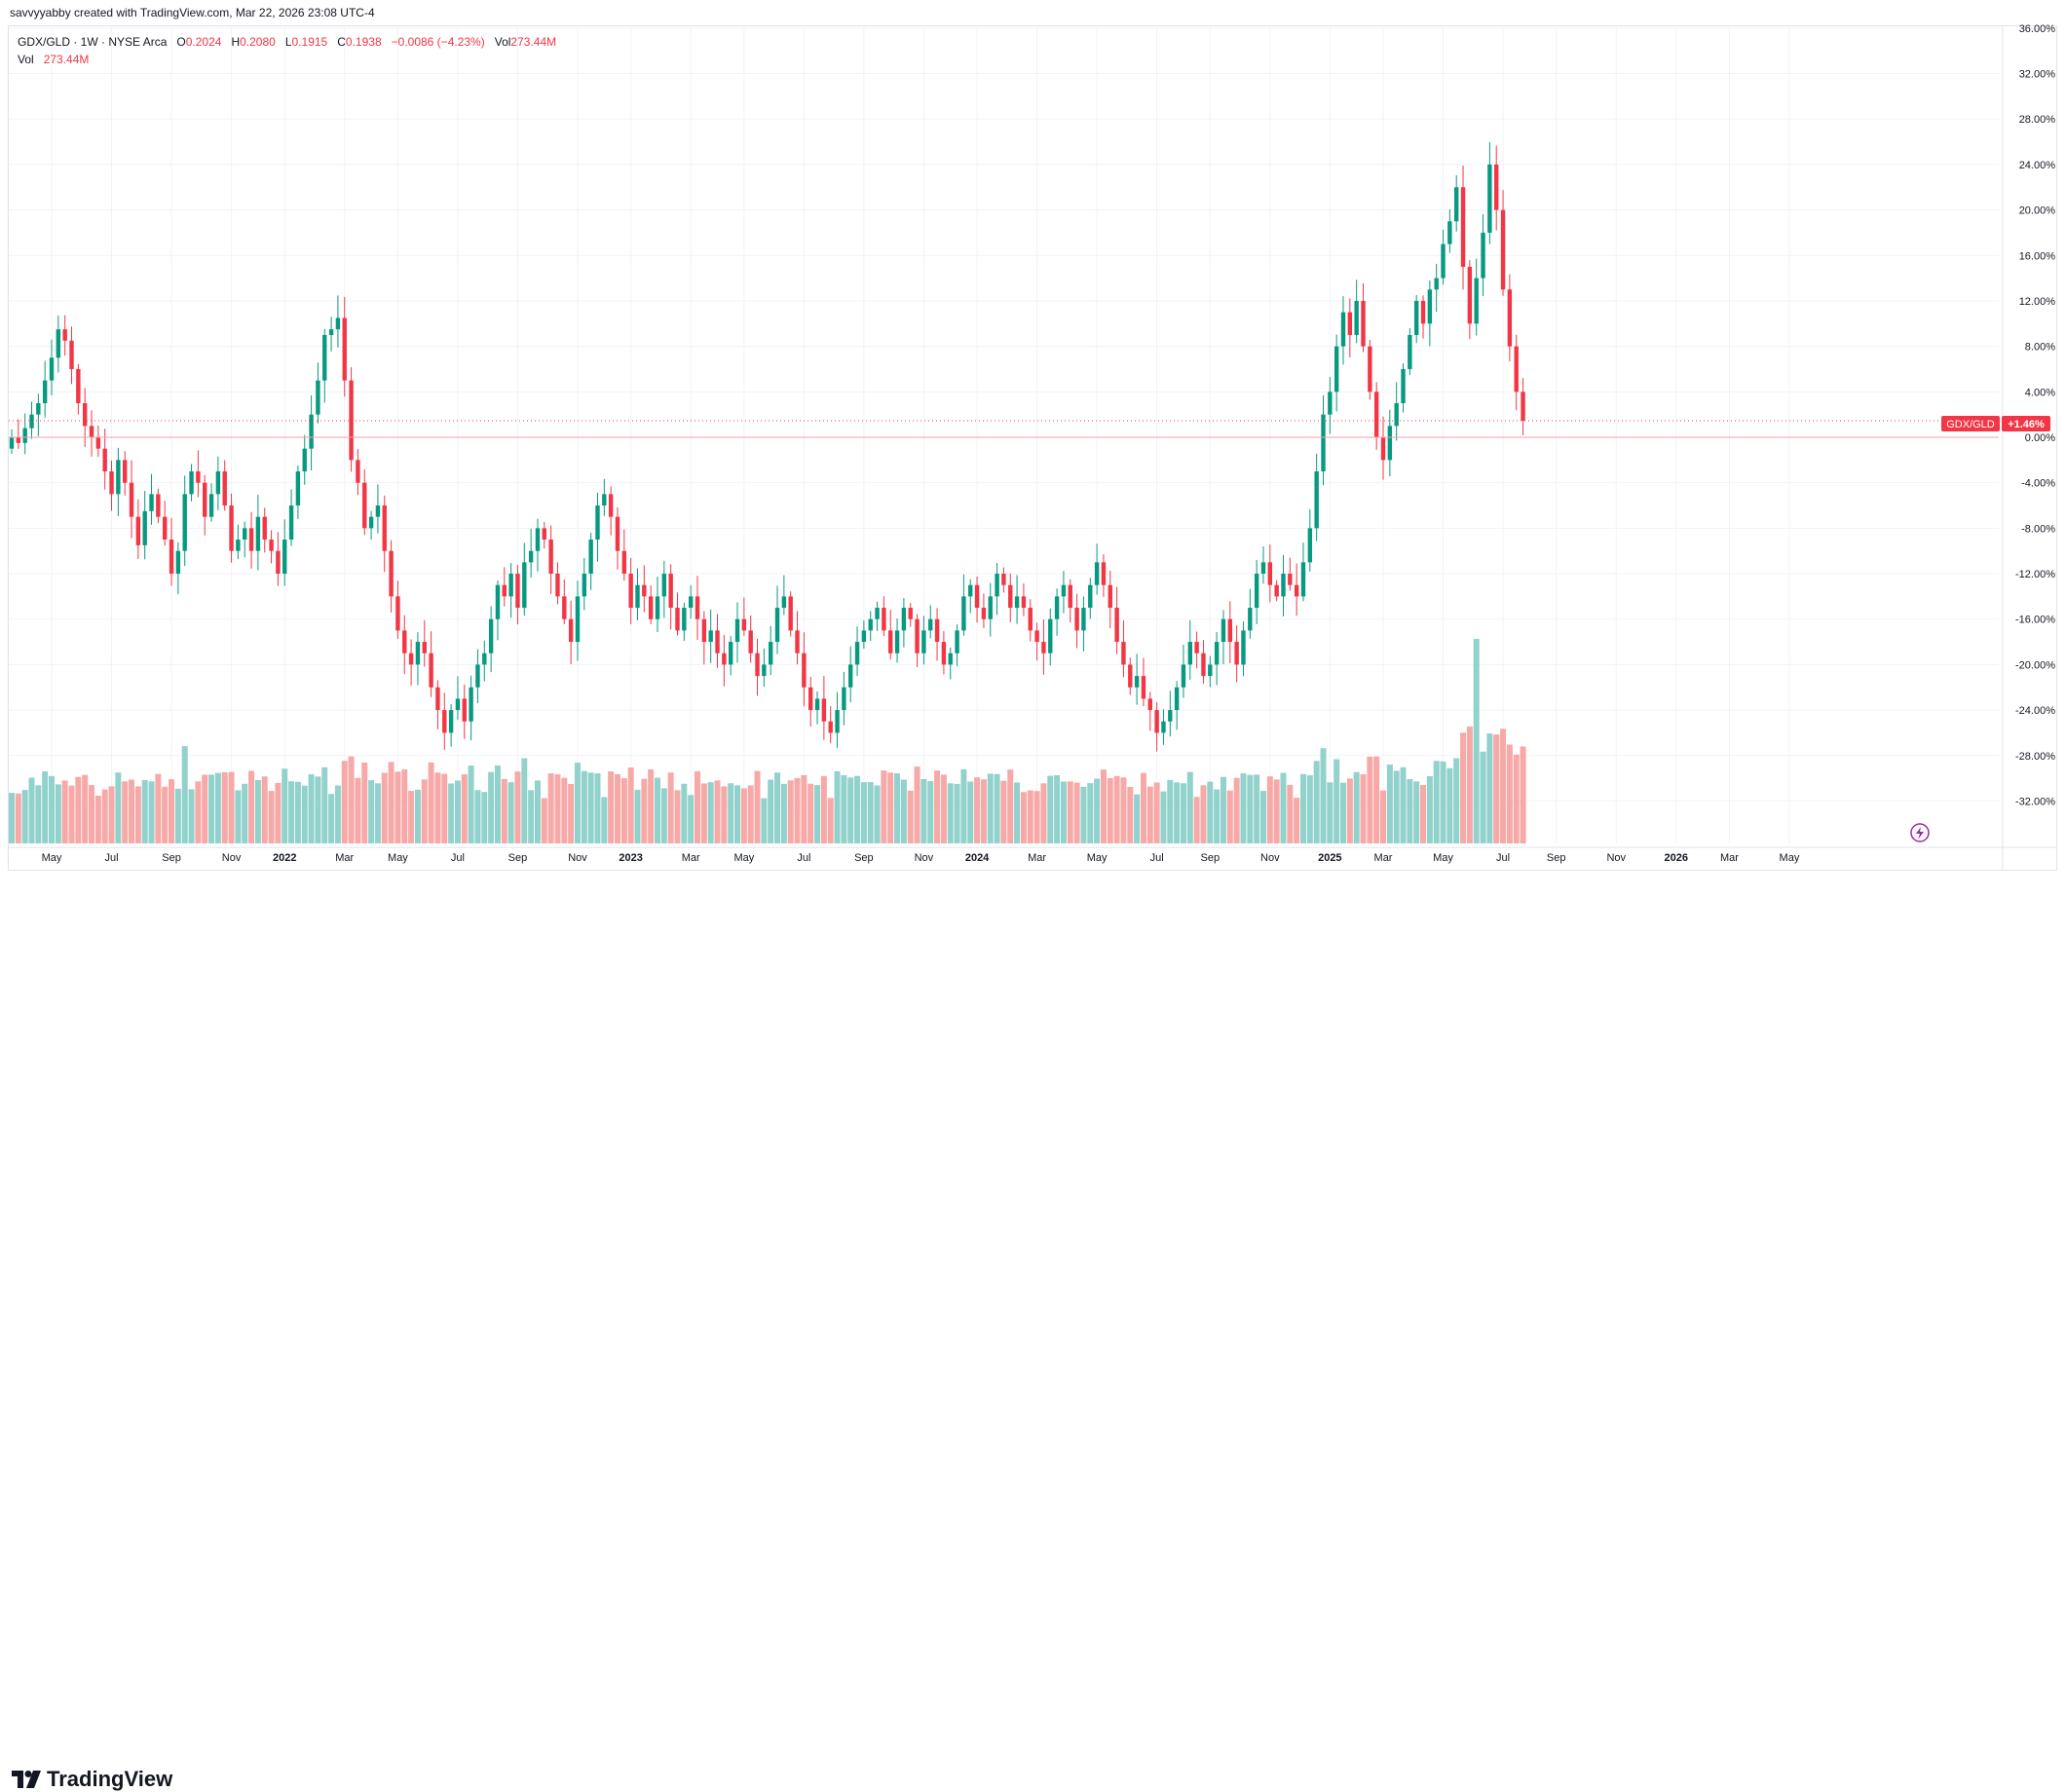 The image size is (2066, 1792). What do you see at coordinates (1970, 423) in the screenshot?
I see `price-tag-symbol-bg` at bounding box center [1970, 423].